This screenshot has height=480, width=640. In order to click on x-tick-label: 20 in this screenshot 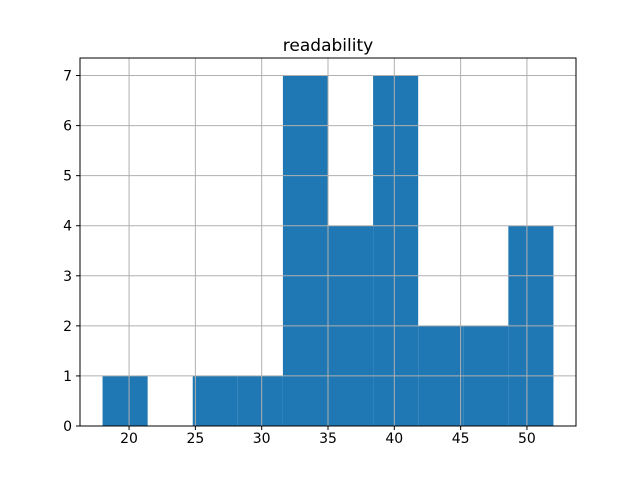, I will do `click(129, 439)`.